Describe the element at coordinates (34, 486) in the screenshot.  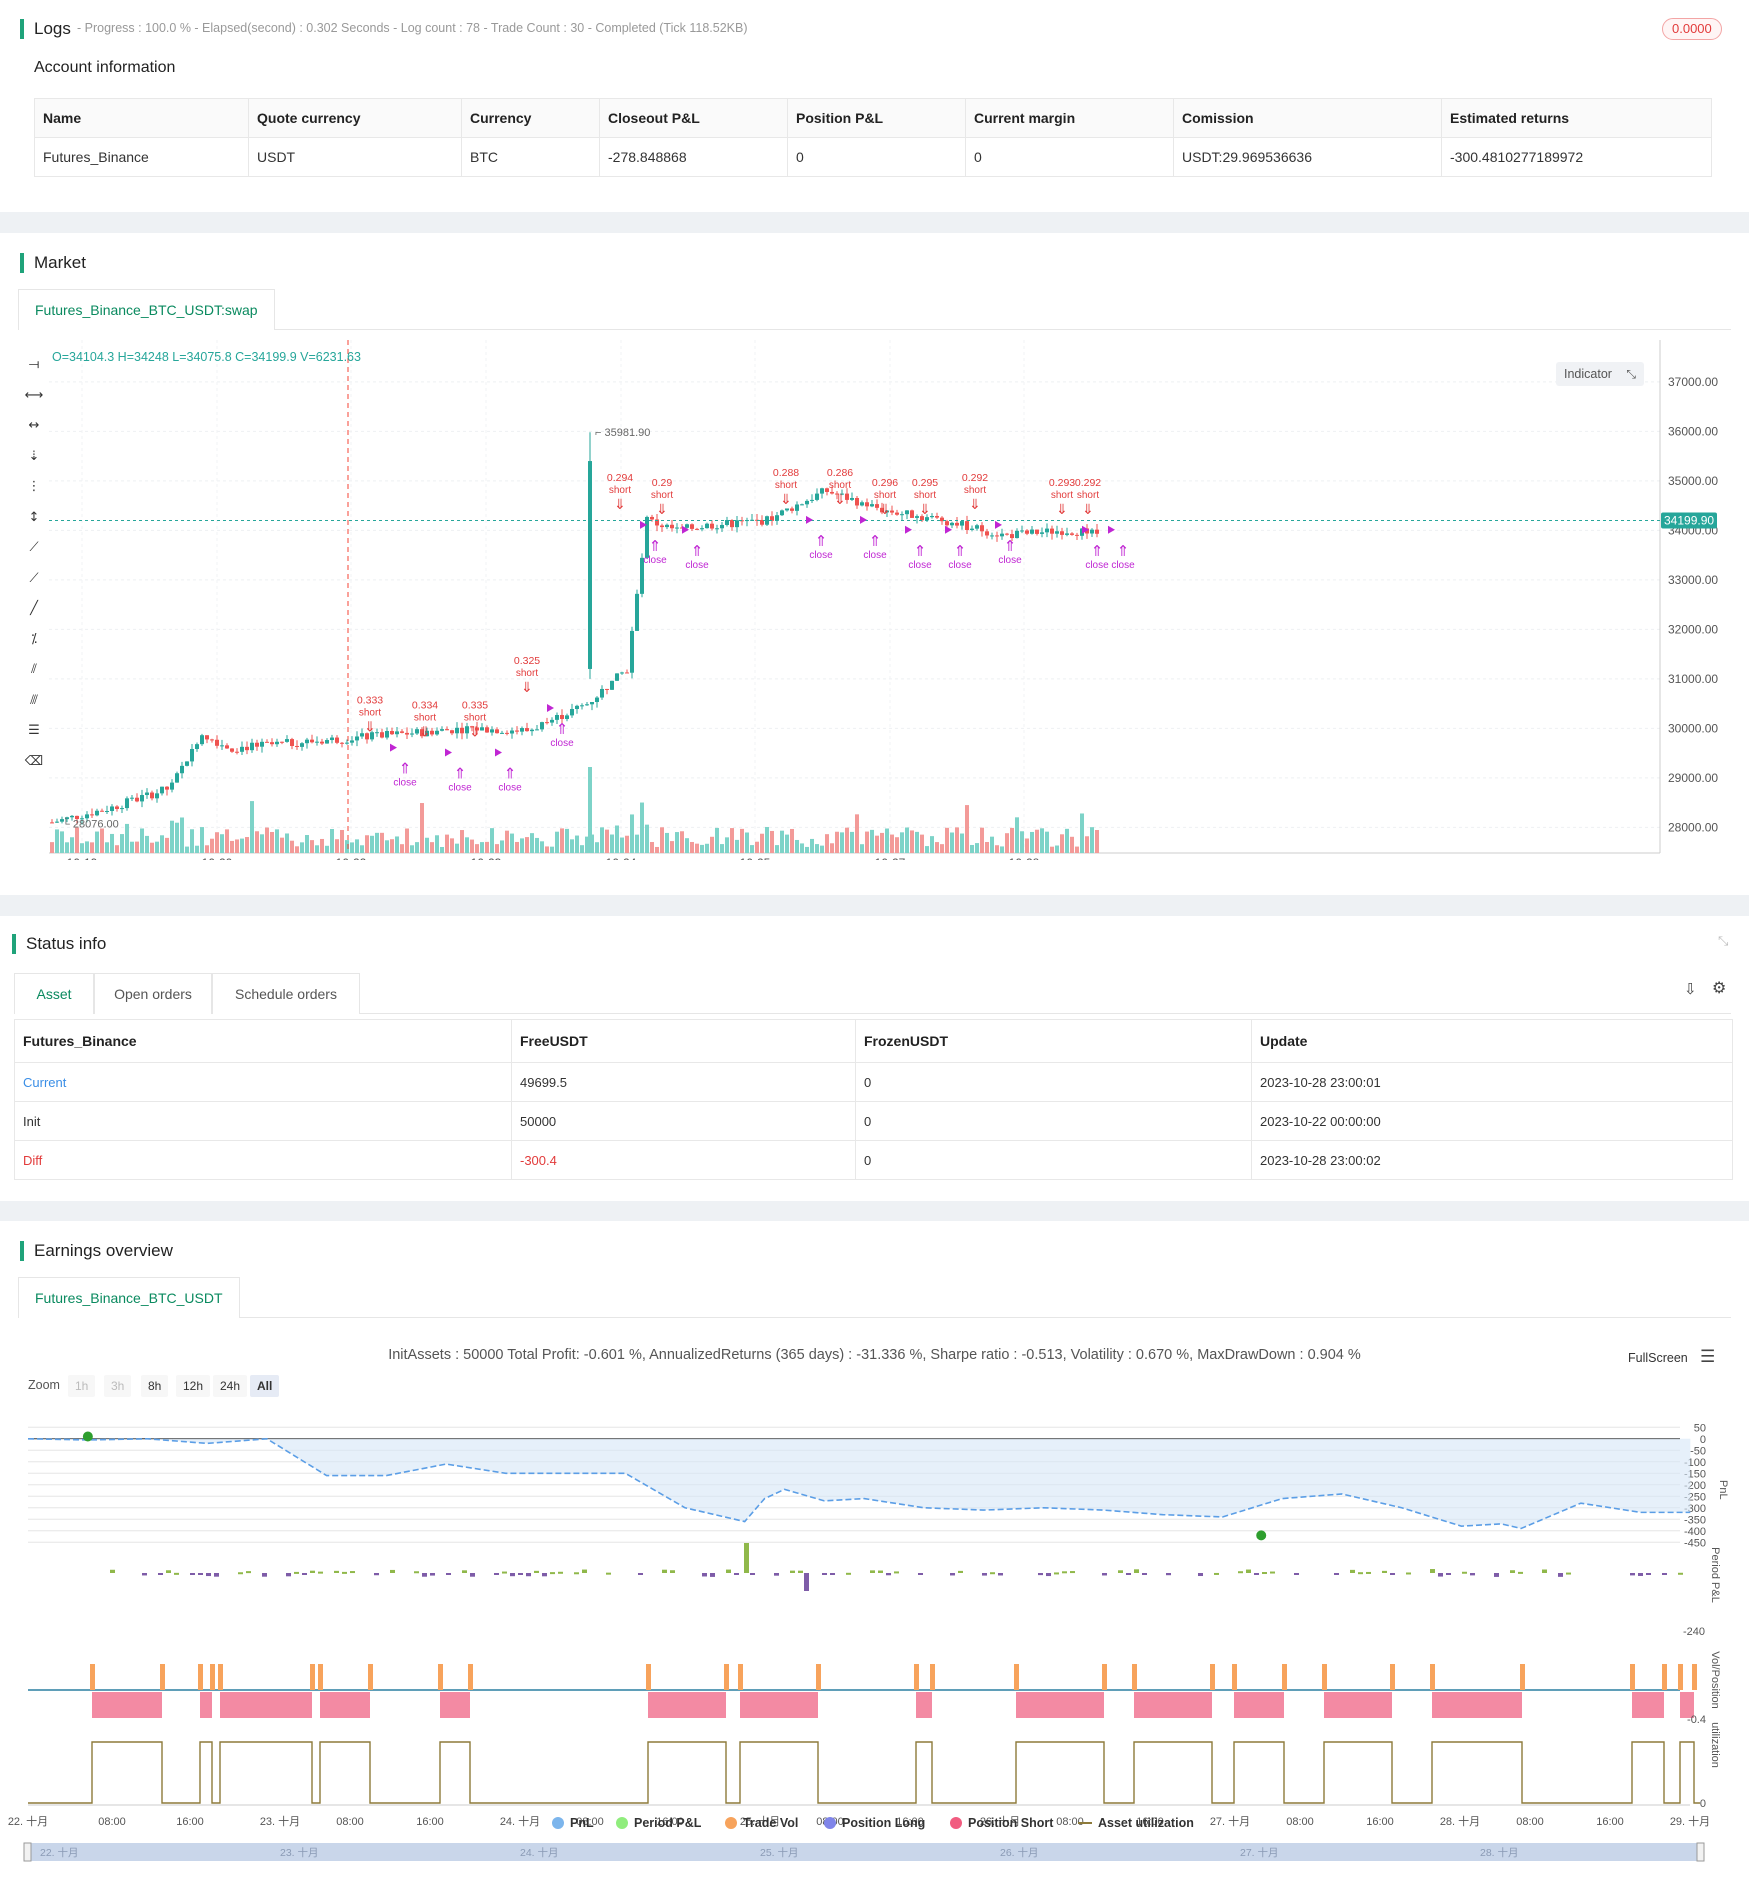
I see `vertical-dots-icon: ⋮` at that location.